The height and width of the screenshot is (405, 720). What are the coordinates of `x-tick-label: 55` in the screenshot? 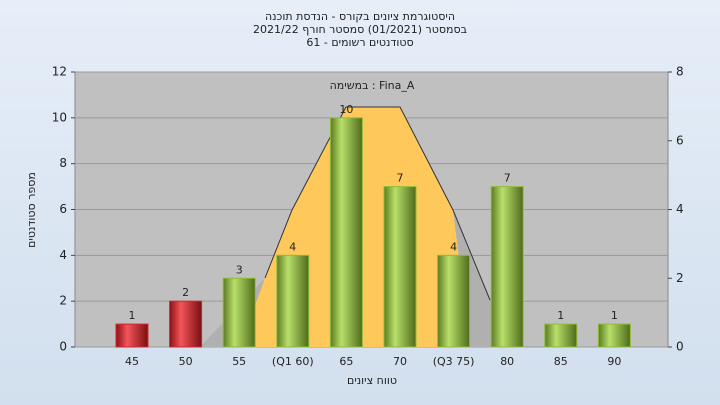 It's located at (239, 361).